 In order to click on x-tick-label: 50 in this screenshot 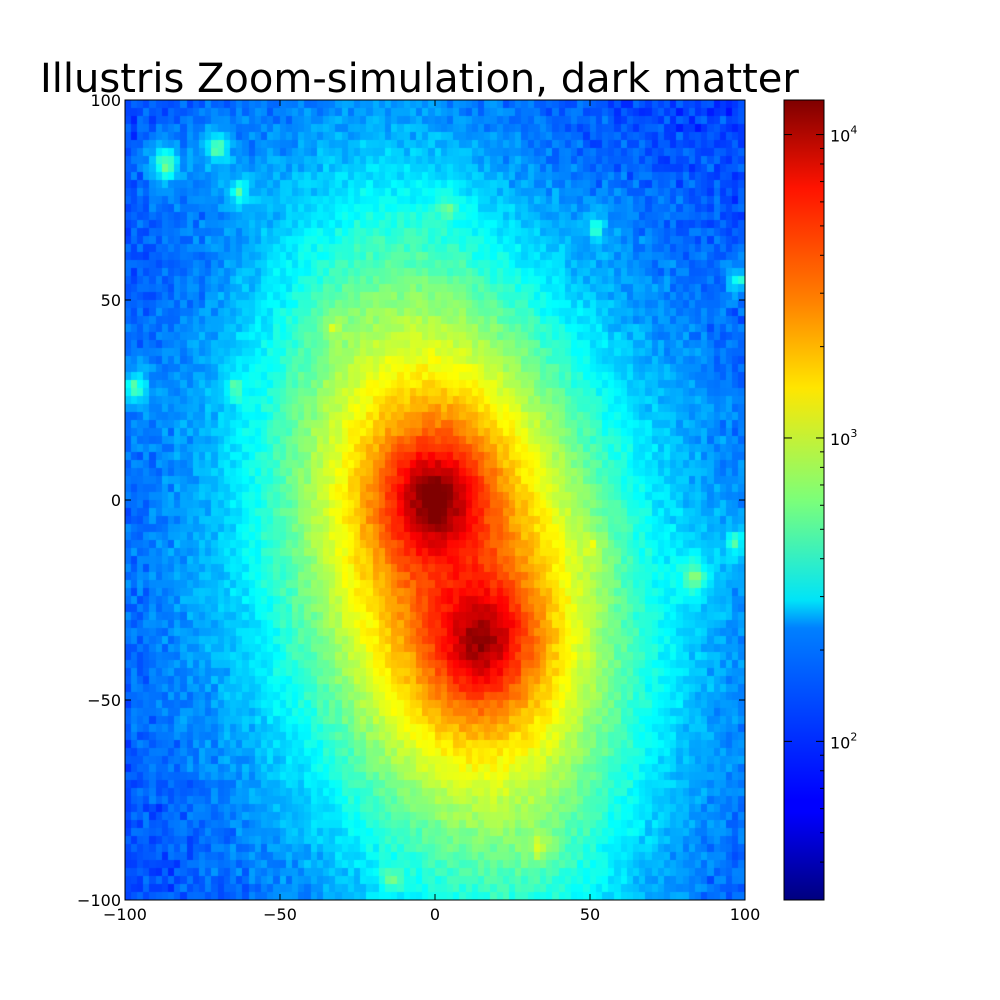, I will do `click(590, 914)`.